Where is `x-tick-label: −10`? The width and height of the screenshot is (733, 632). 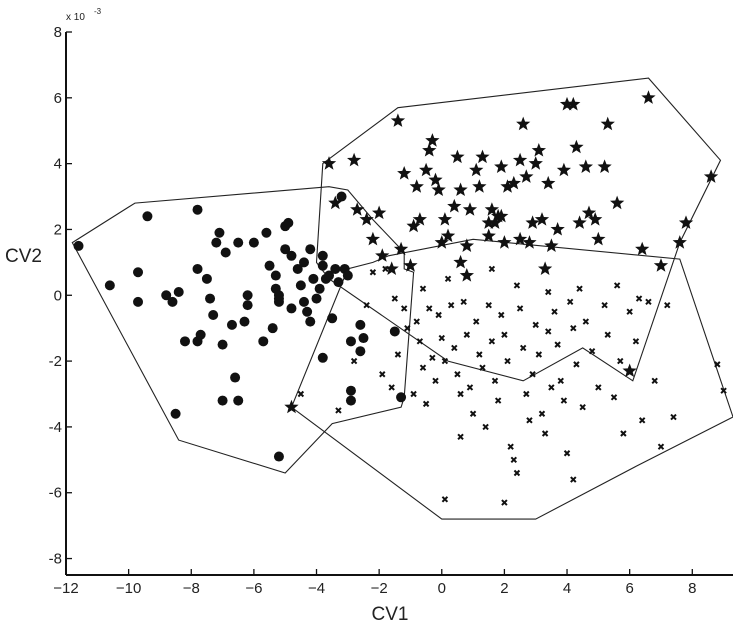
x-tick-label: −10 is located at coordinates (128, 588).